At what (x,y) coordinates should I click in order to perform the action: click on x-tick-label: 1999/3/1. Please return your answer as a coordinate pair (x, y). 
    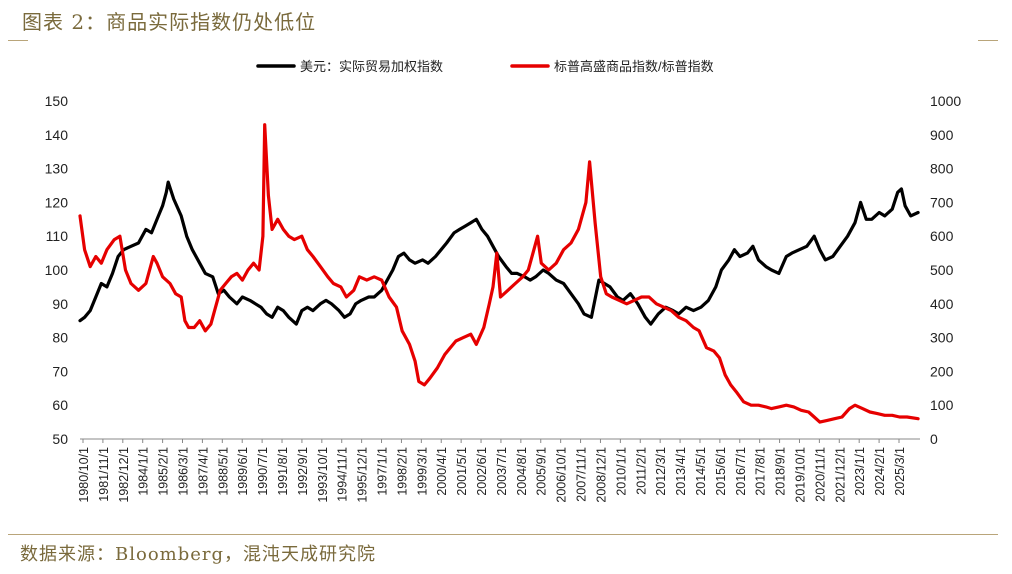
    Looking at the image, I should click on (422, 471).